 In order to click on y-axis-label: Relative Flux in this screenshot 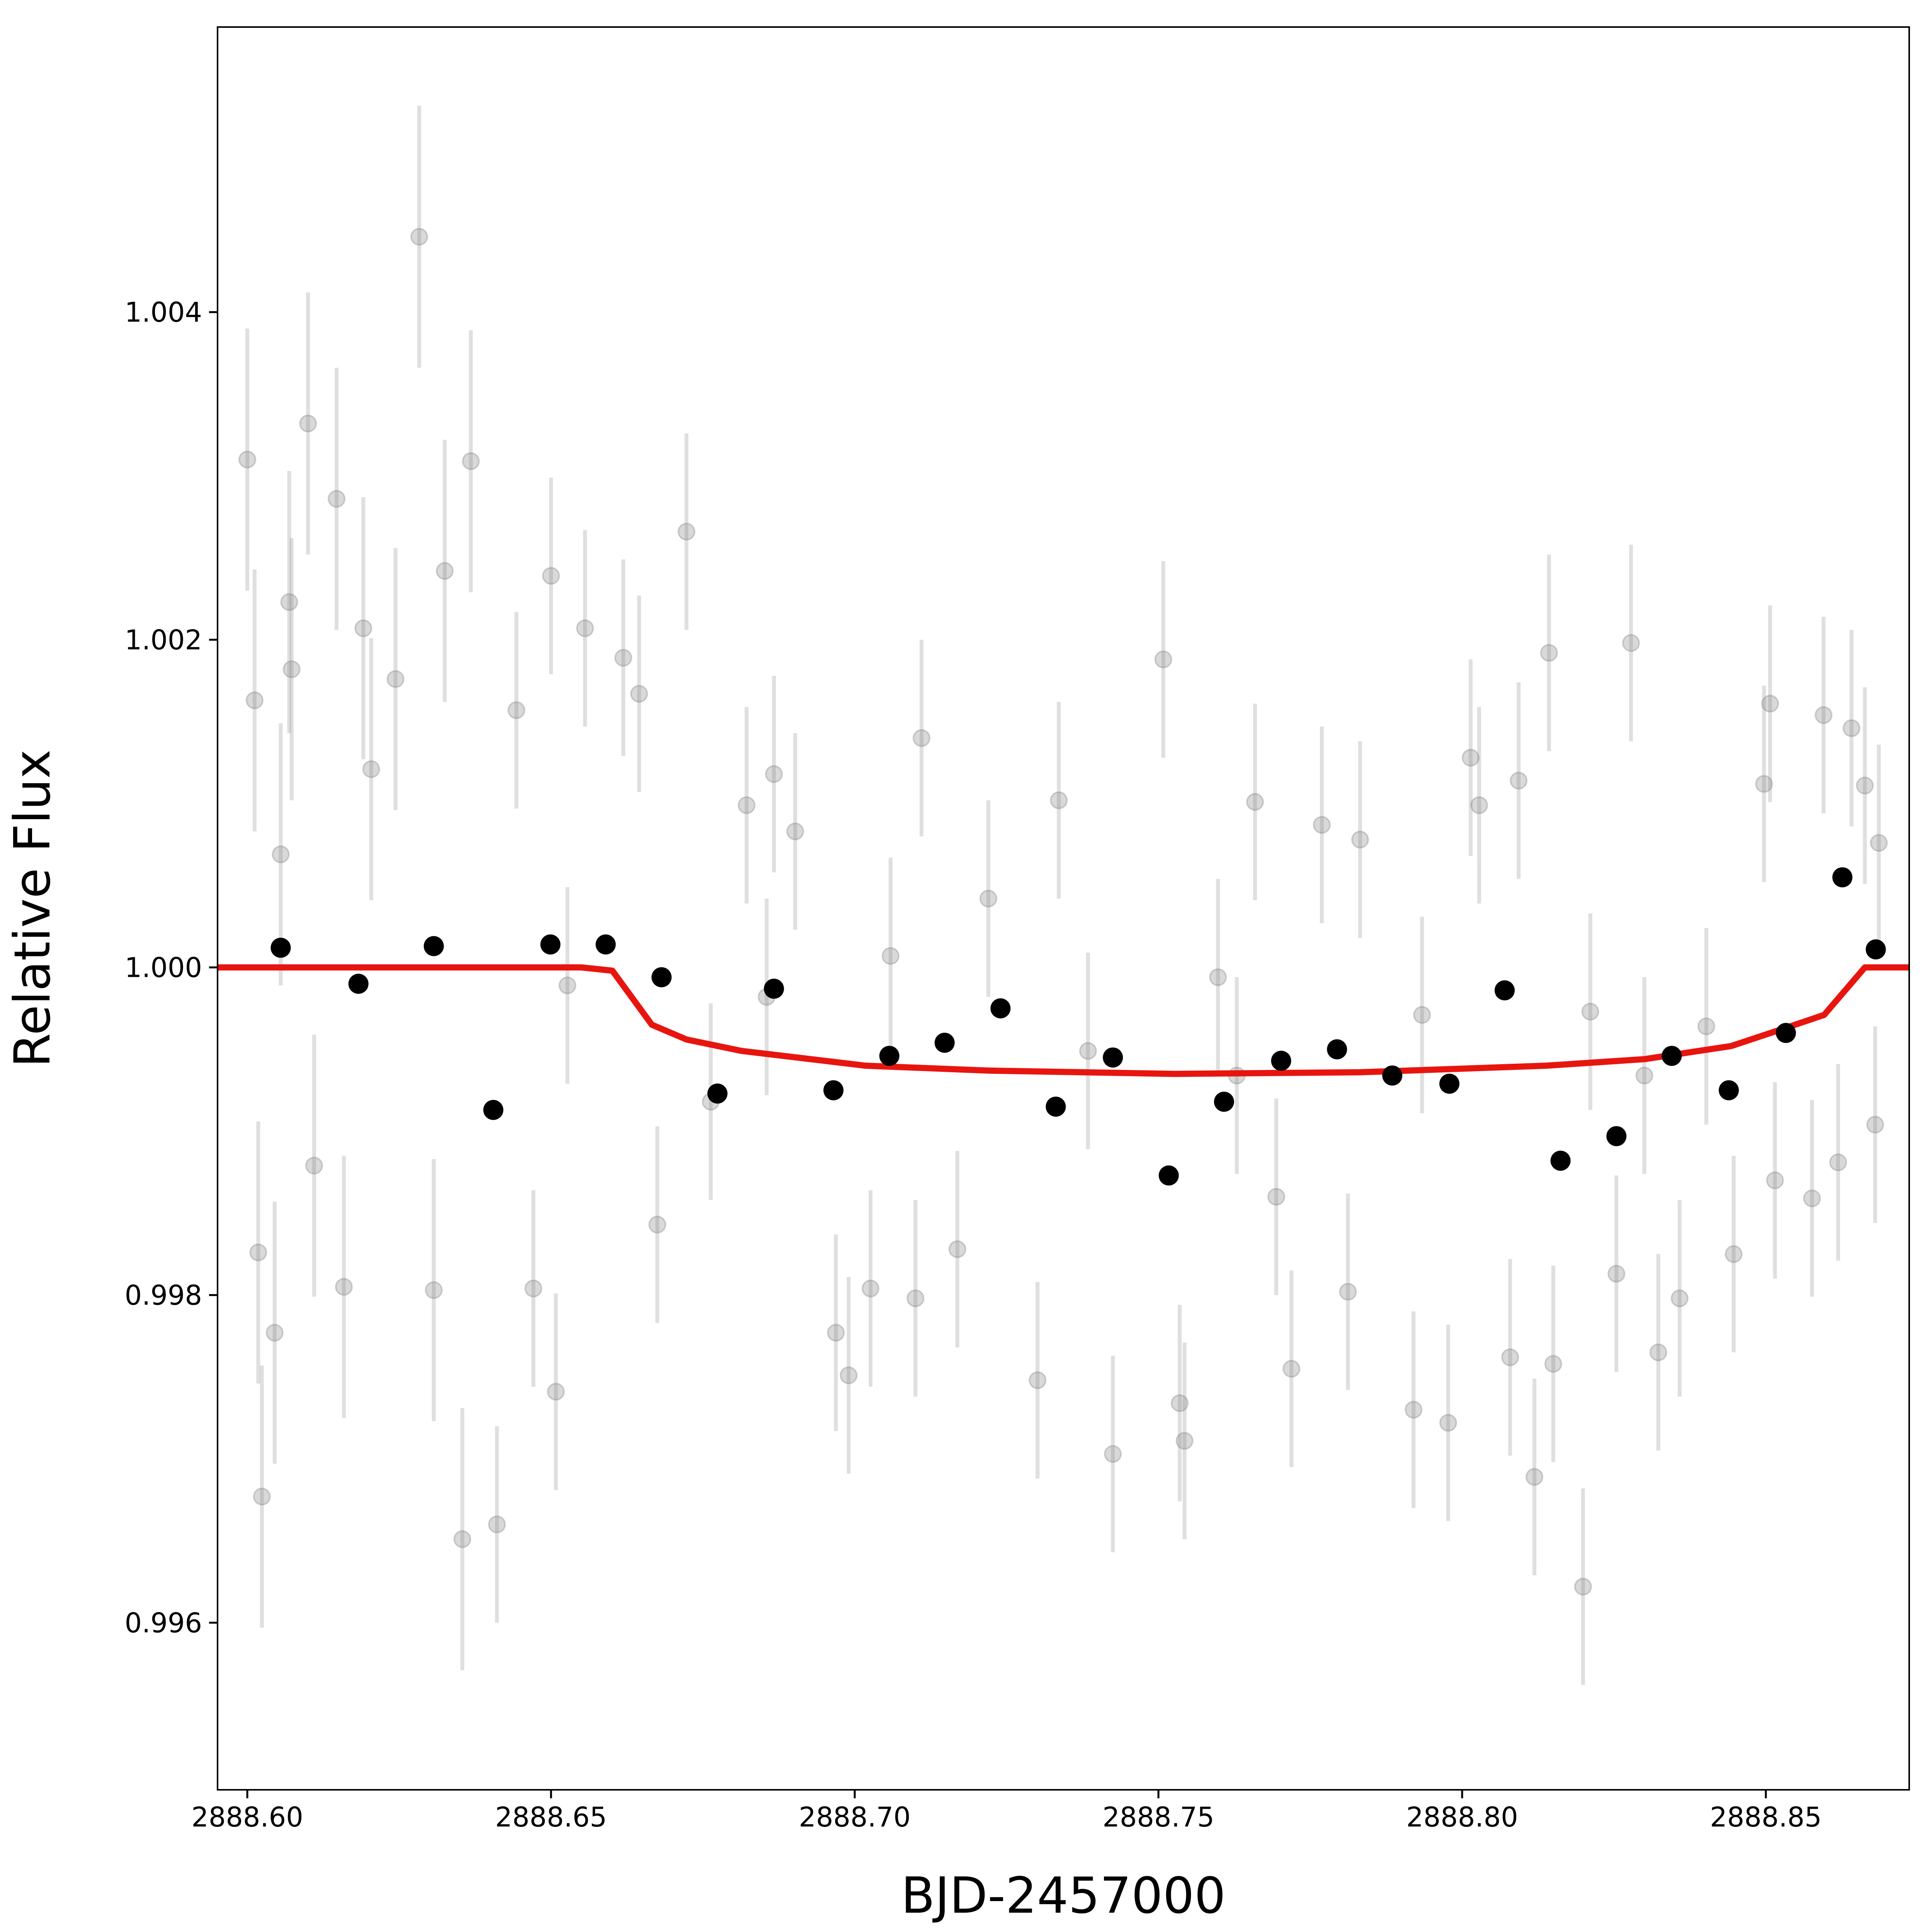, I will do `click(33, 909)`.